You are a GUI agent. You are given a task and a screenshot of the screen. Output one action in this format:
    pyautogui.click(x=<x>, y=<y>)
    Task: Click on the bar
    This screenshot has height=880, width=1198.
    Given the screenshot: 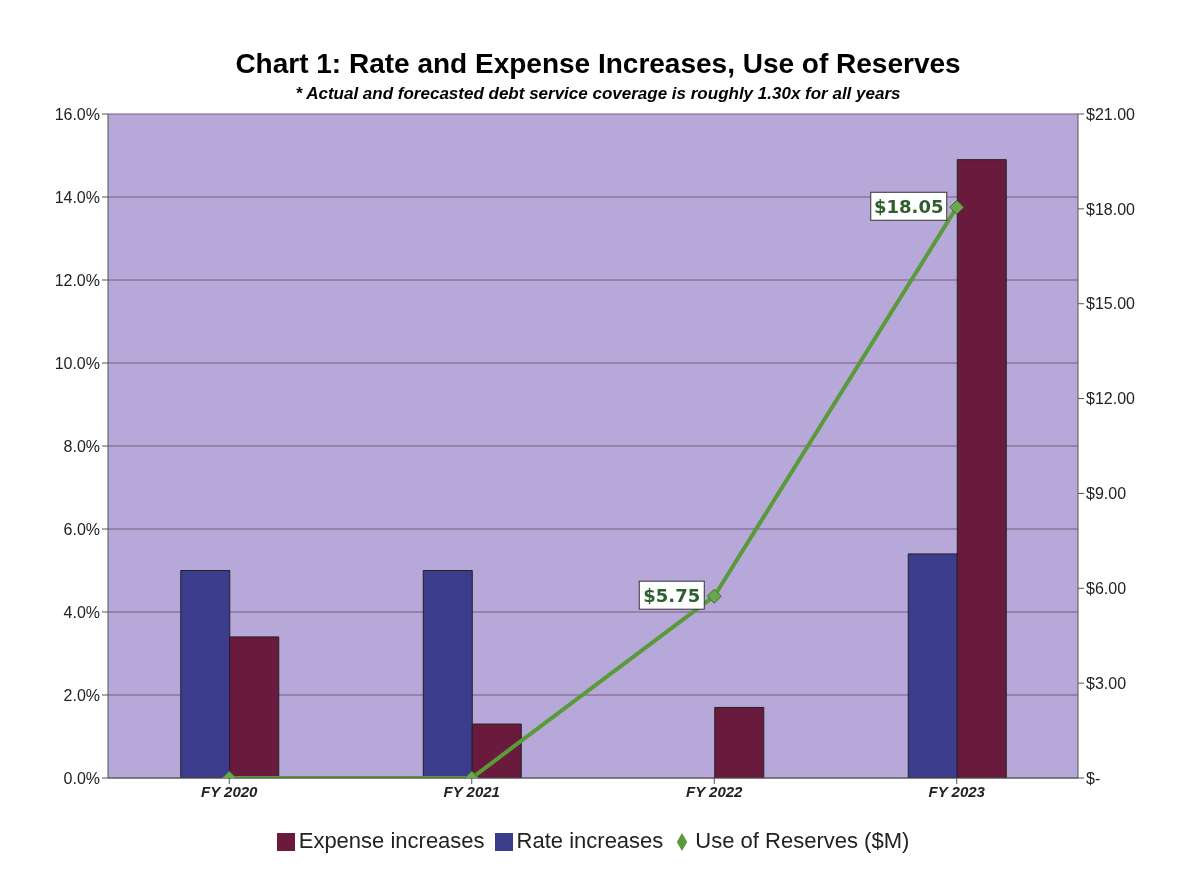 What is the action you would take?
    pyautogui.click(x=739, y=742)
    